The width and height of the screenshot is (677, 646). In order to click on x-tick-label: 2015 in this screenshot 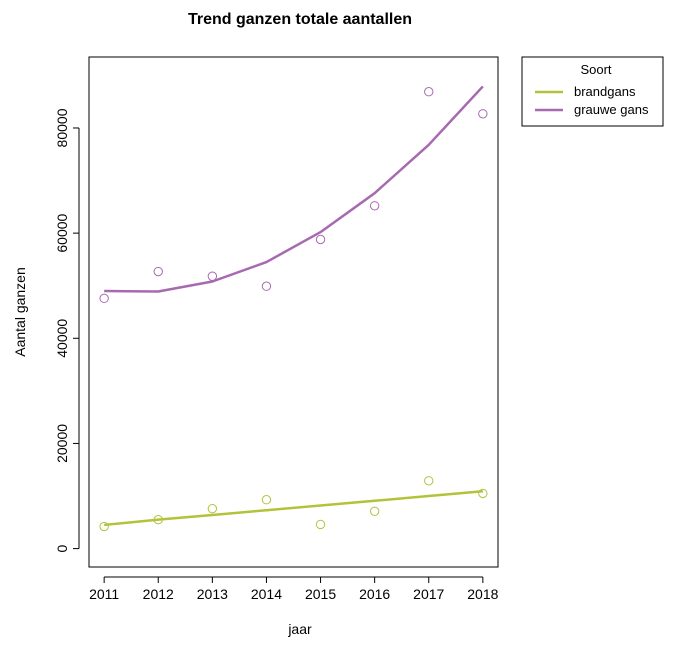, I will do `click(320, 594)`.